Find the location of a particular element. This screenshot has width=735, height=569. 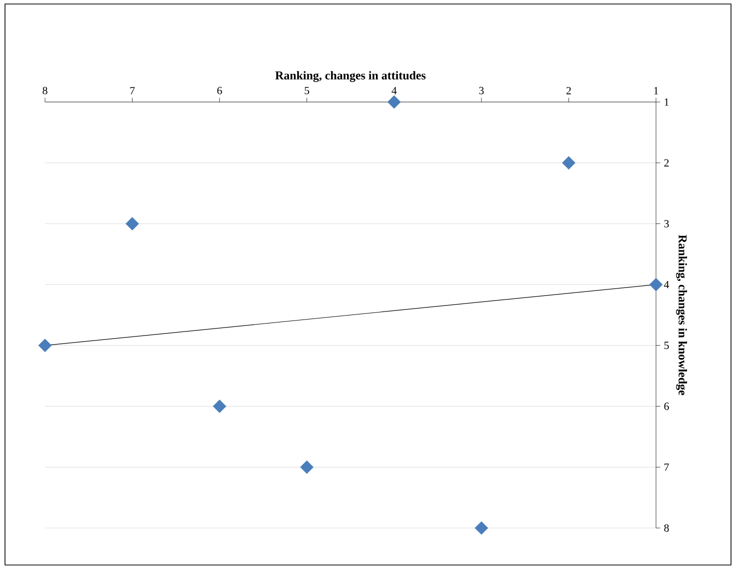

x-tick-label: 7 is located at coordinates (132, 90).